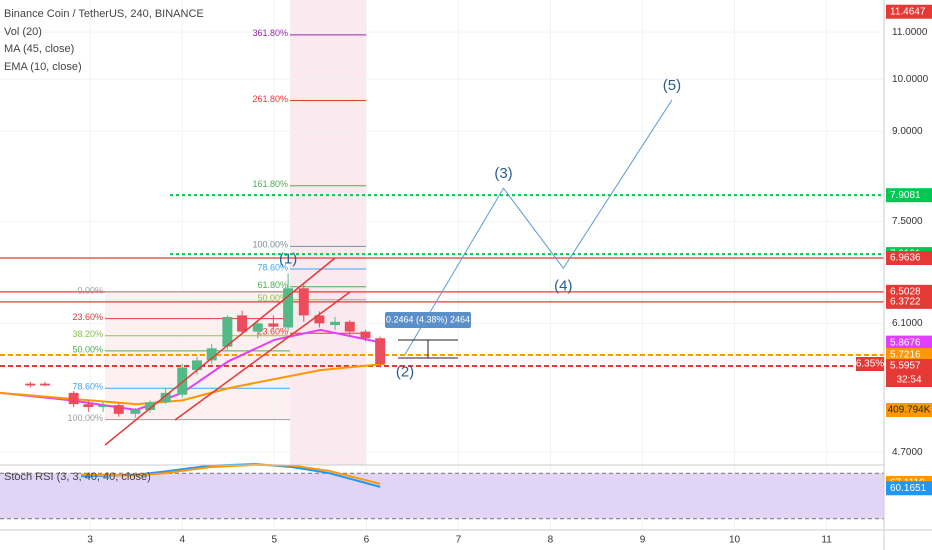  Describe the element at coordinates (905, 366) in the screenshot. I see `price-tag-text: 5.5957` at that location.